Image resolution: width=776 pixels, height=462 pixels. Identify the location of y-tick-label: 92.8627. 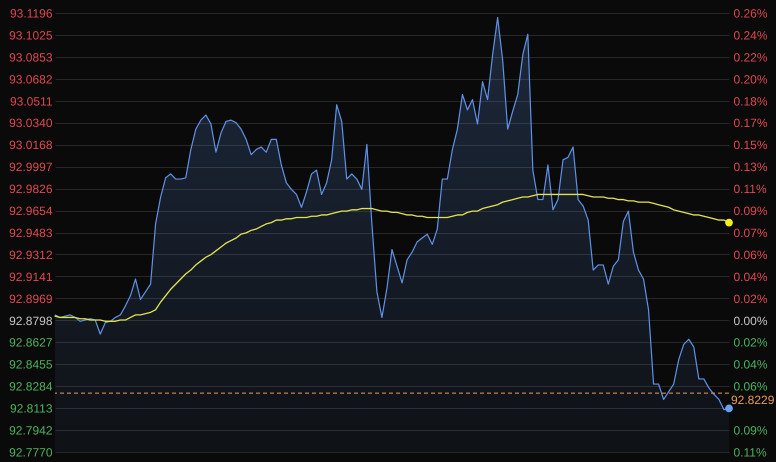
(31, 343).